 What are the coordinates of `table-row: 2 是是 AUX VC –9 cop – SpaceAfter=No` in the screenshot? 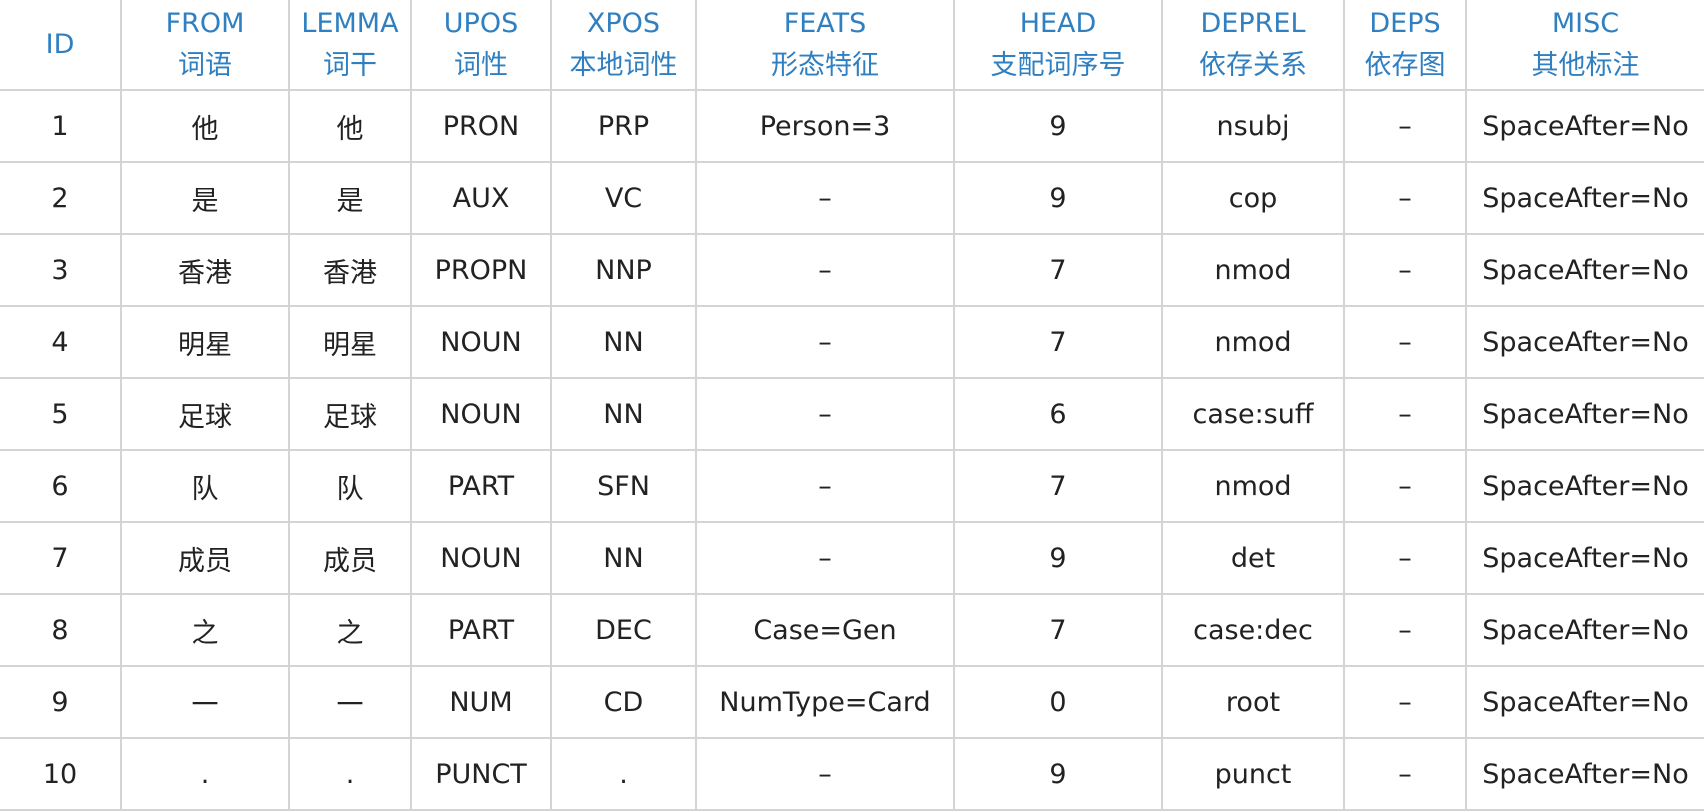 It's located at (852, 198).